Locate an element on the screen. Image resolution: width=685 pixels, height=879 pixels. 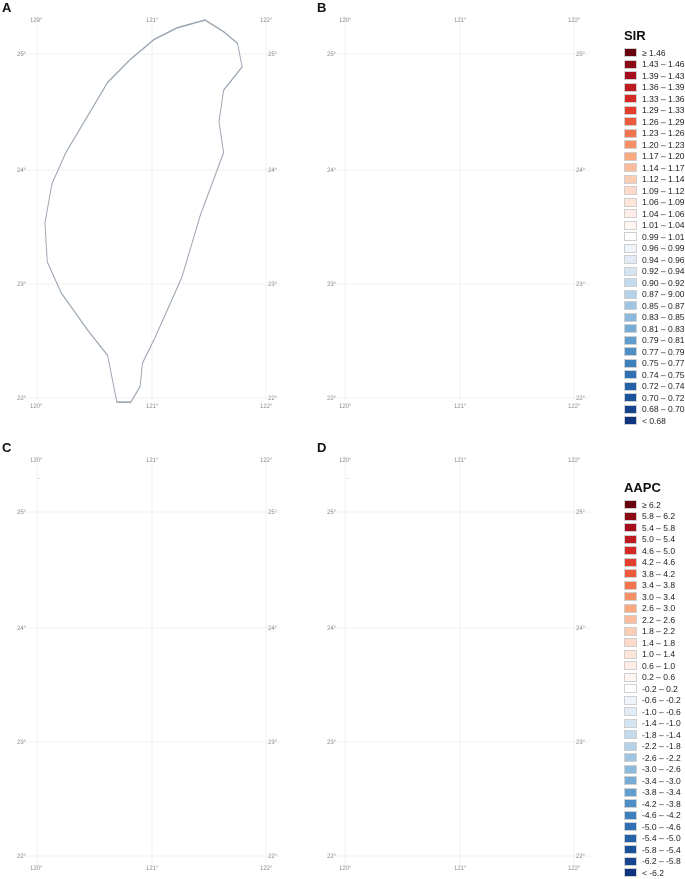
aapc-legend-label: 3.4 – 3.8 is located at coordinates (659, 585).